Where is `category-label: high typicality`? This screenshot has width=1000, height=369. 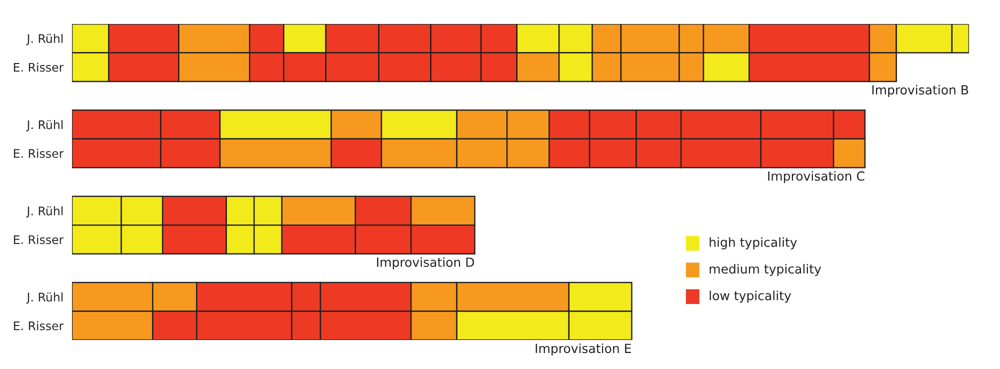 category-label: high typicality is located at coordinates (753, 243).